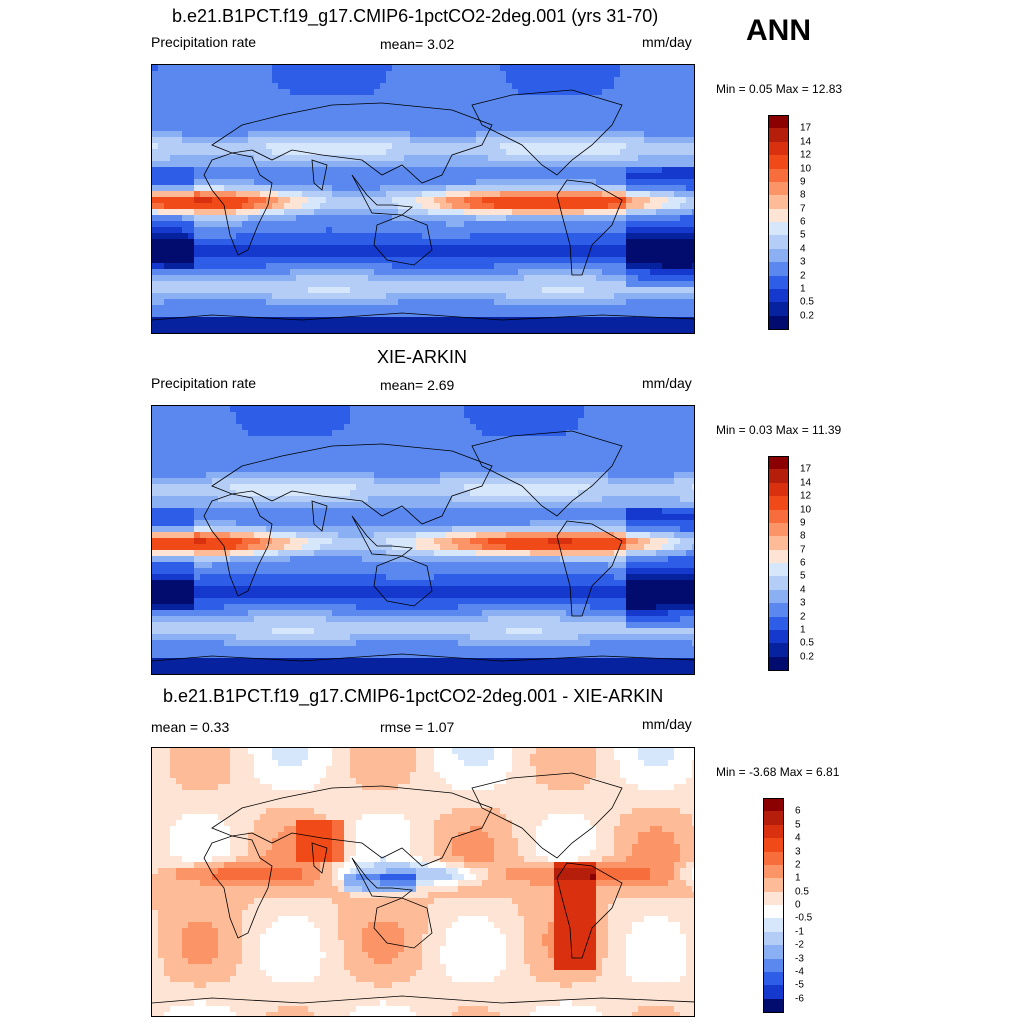 The height and width of the screenshot is (1024, 1024). I want to click on panel1-units-label: mm/day, so click(667, 42).